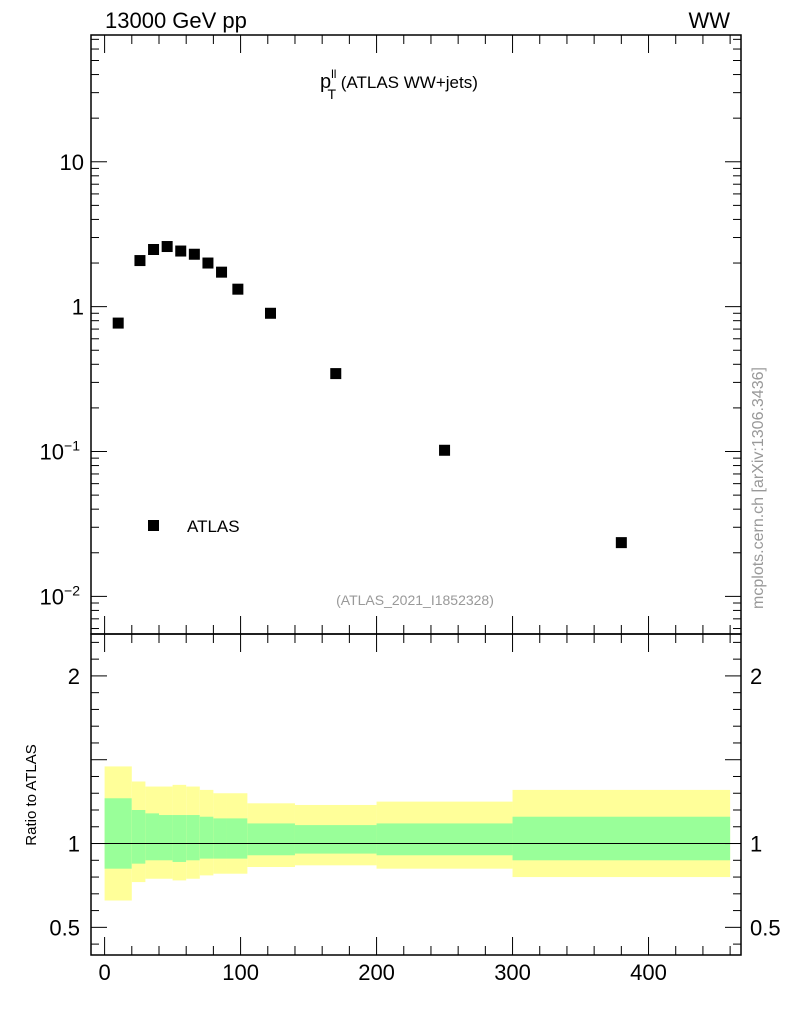 This screenshot has width=786, height=1024. Describe the element at coordinates (213, 526) in the screenshot. I see `legend-label: ATLAS` at that location.